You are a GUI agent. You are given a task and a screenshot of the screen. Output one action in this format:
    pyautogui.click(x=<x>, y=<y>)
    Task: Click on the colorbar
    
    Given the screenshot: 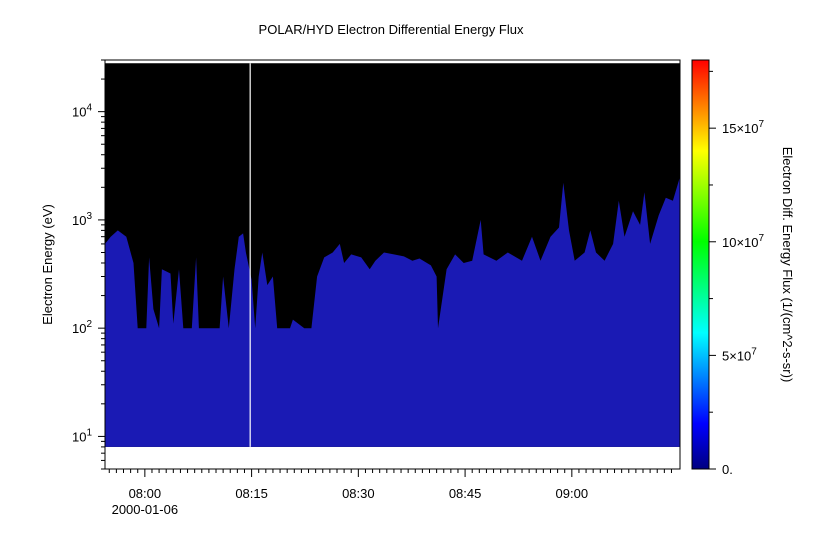 What is the action you would take?
    pyautogui.click(x=700, y=264)
    